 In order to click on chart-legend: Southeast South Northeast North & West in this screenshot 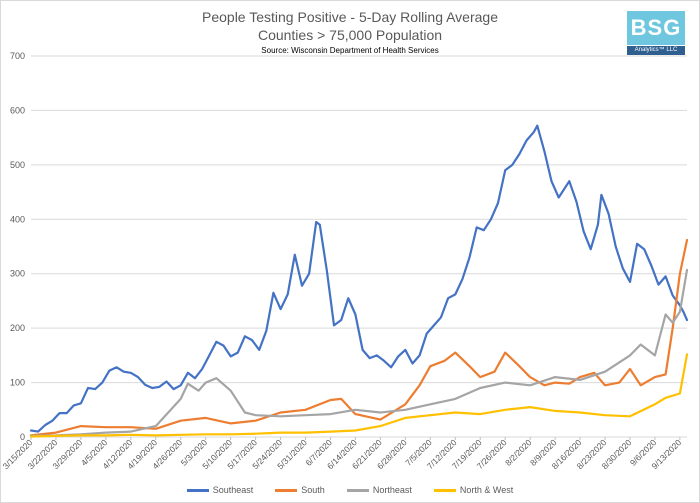, I will do `click(350, 490)`.